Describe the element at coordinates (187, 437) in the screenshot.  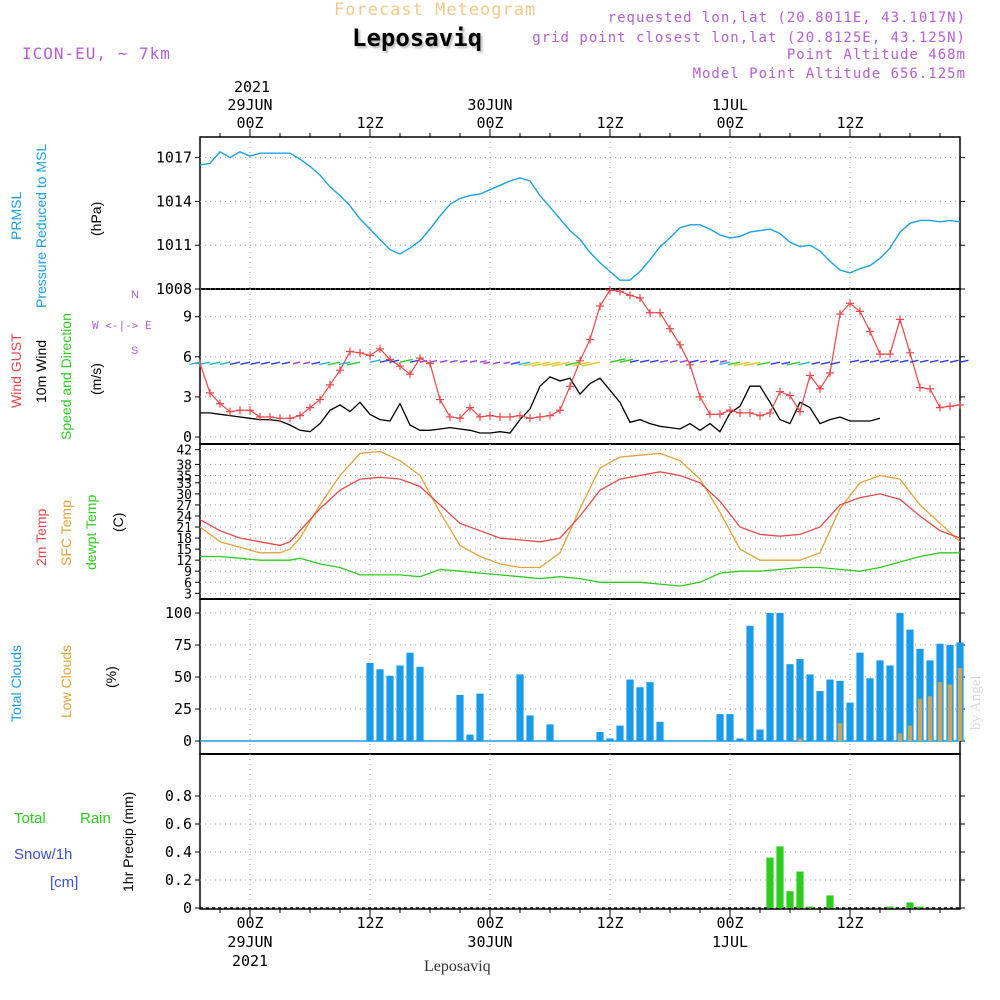
I see `wind-ytick-label: 0` at that location.